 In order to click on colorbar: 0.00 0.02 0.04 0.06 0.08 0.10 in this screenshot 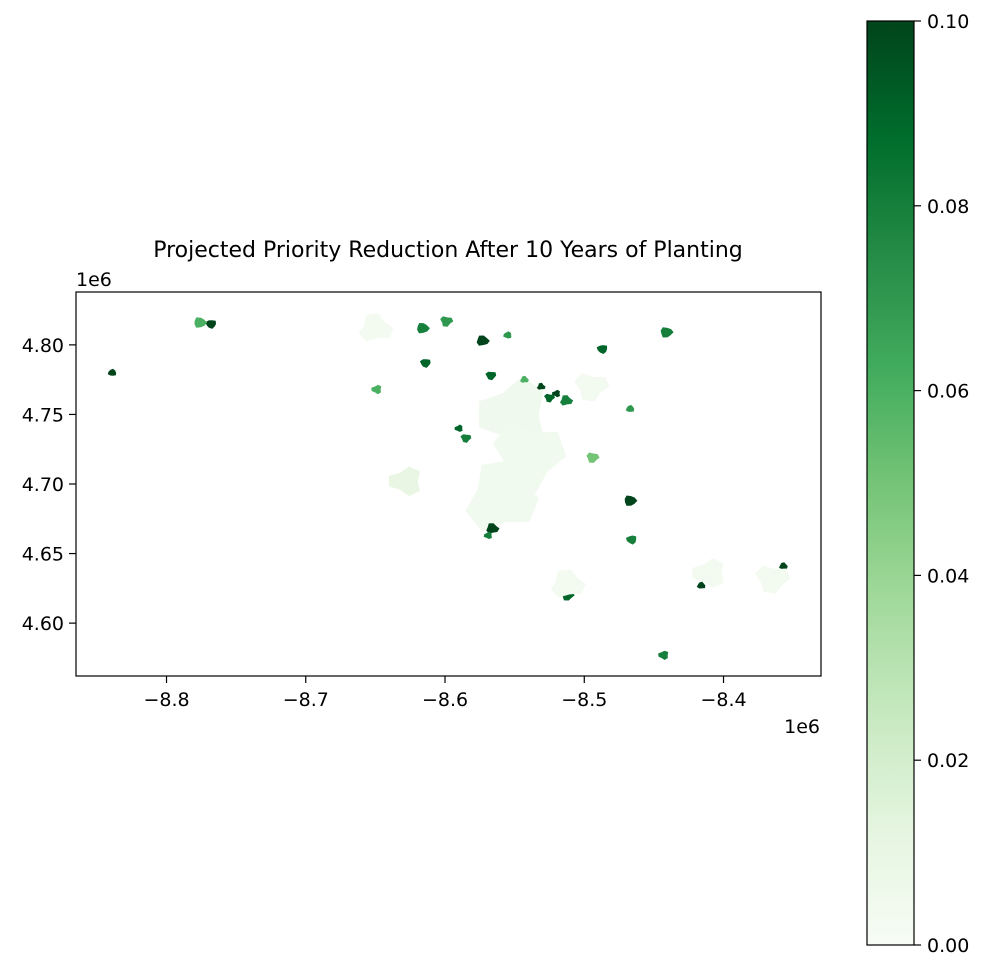, I will do `click(917, 484)`.